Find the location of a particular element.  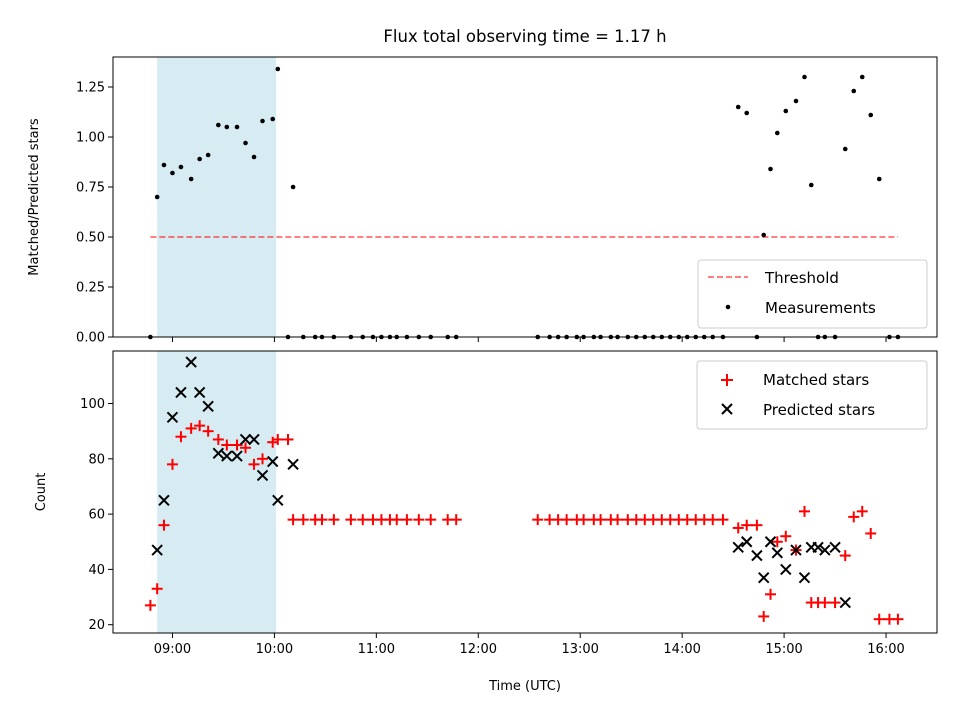

legend-predicted-label: Predicted stars is located at coordinates (819, 410).